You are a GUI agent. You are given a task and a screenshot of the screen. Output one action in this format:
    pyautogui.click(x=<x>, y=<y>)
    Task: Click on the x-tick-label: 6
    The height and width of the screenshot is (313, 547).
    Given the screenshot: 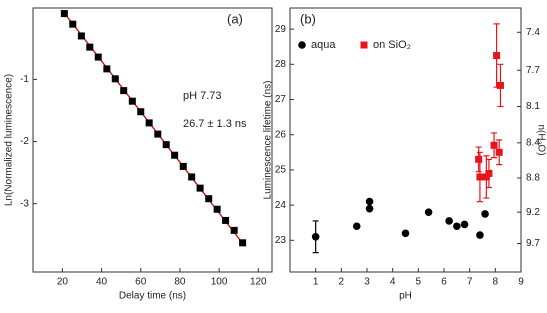 What is the action you would take?
    pyautogui.click(x=444, y=282)
    